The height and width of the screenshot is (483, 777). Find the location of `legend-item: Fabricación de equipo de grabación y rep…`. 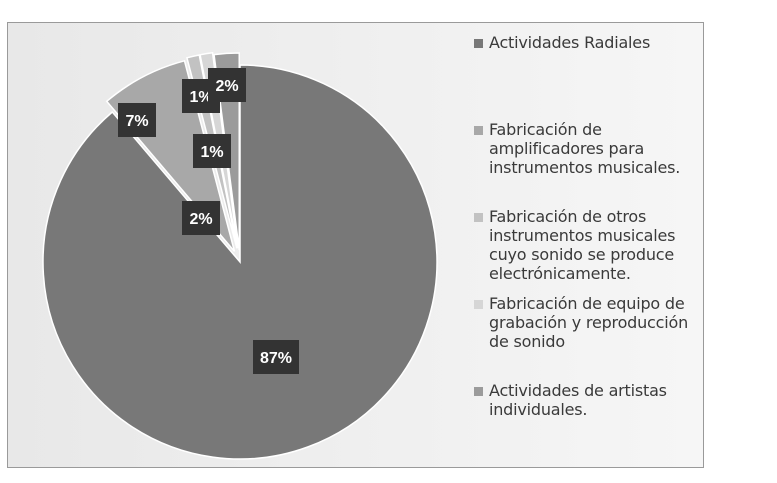

legend-item: Fabricación de equipo de grabación y rep… is located at coordinates (587, 322).